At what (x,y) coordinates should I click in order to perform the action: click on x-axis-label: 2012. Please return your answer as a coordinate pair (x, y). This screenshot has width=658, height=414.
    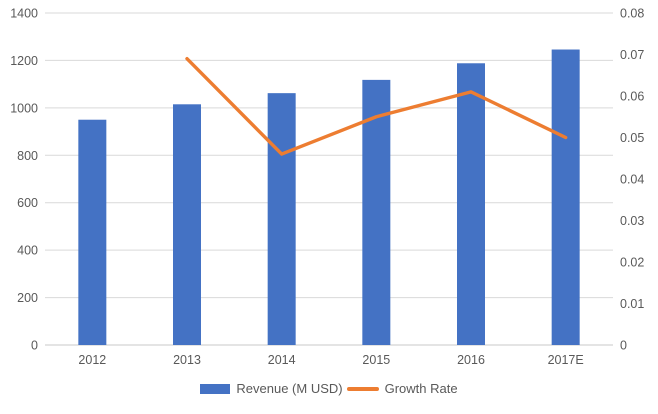
    Looking at the image, I should click on (92, 360).